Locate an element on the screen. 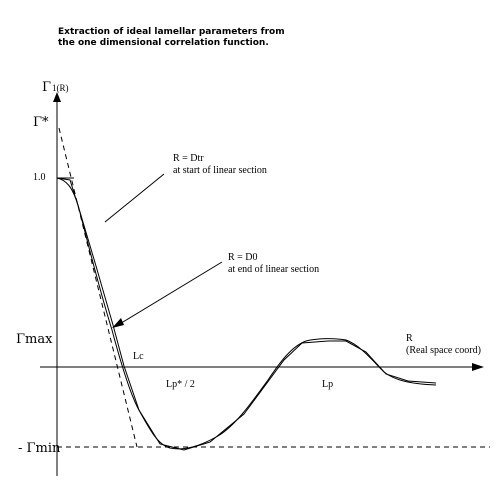  x-axis-arrowhead is located at coordinates (478, 367).